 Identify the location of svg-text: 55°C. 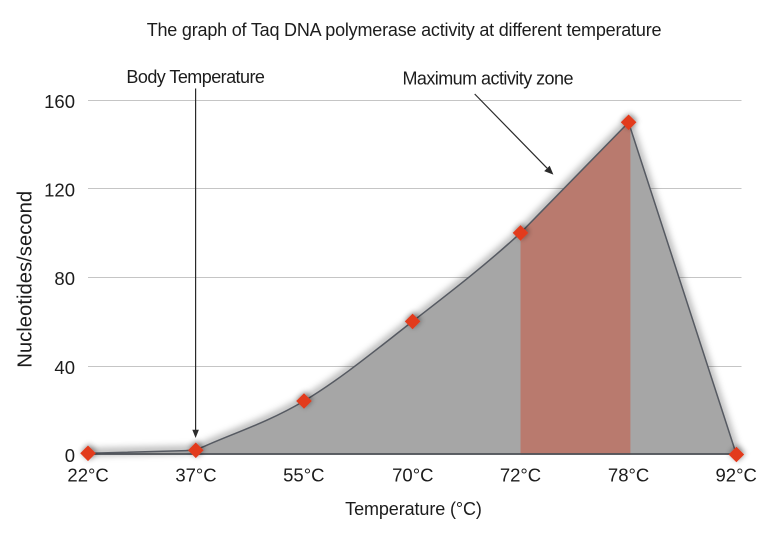
(303, 475).